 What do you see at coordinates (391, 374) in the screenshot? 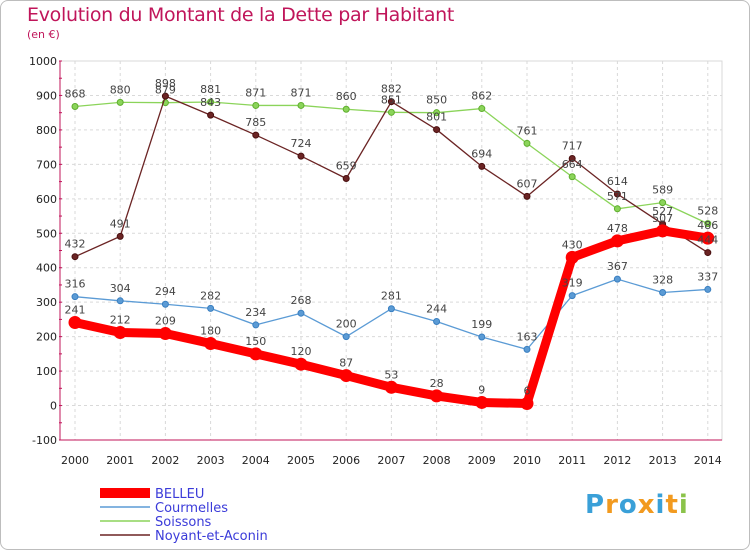
I see `data-label: 53` at bounding box center [391, 374].